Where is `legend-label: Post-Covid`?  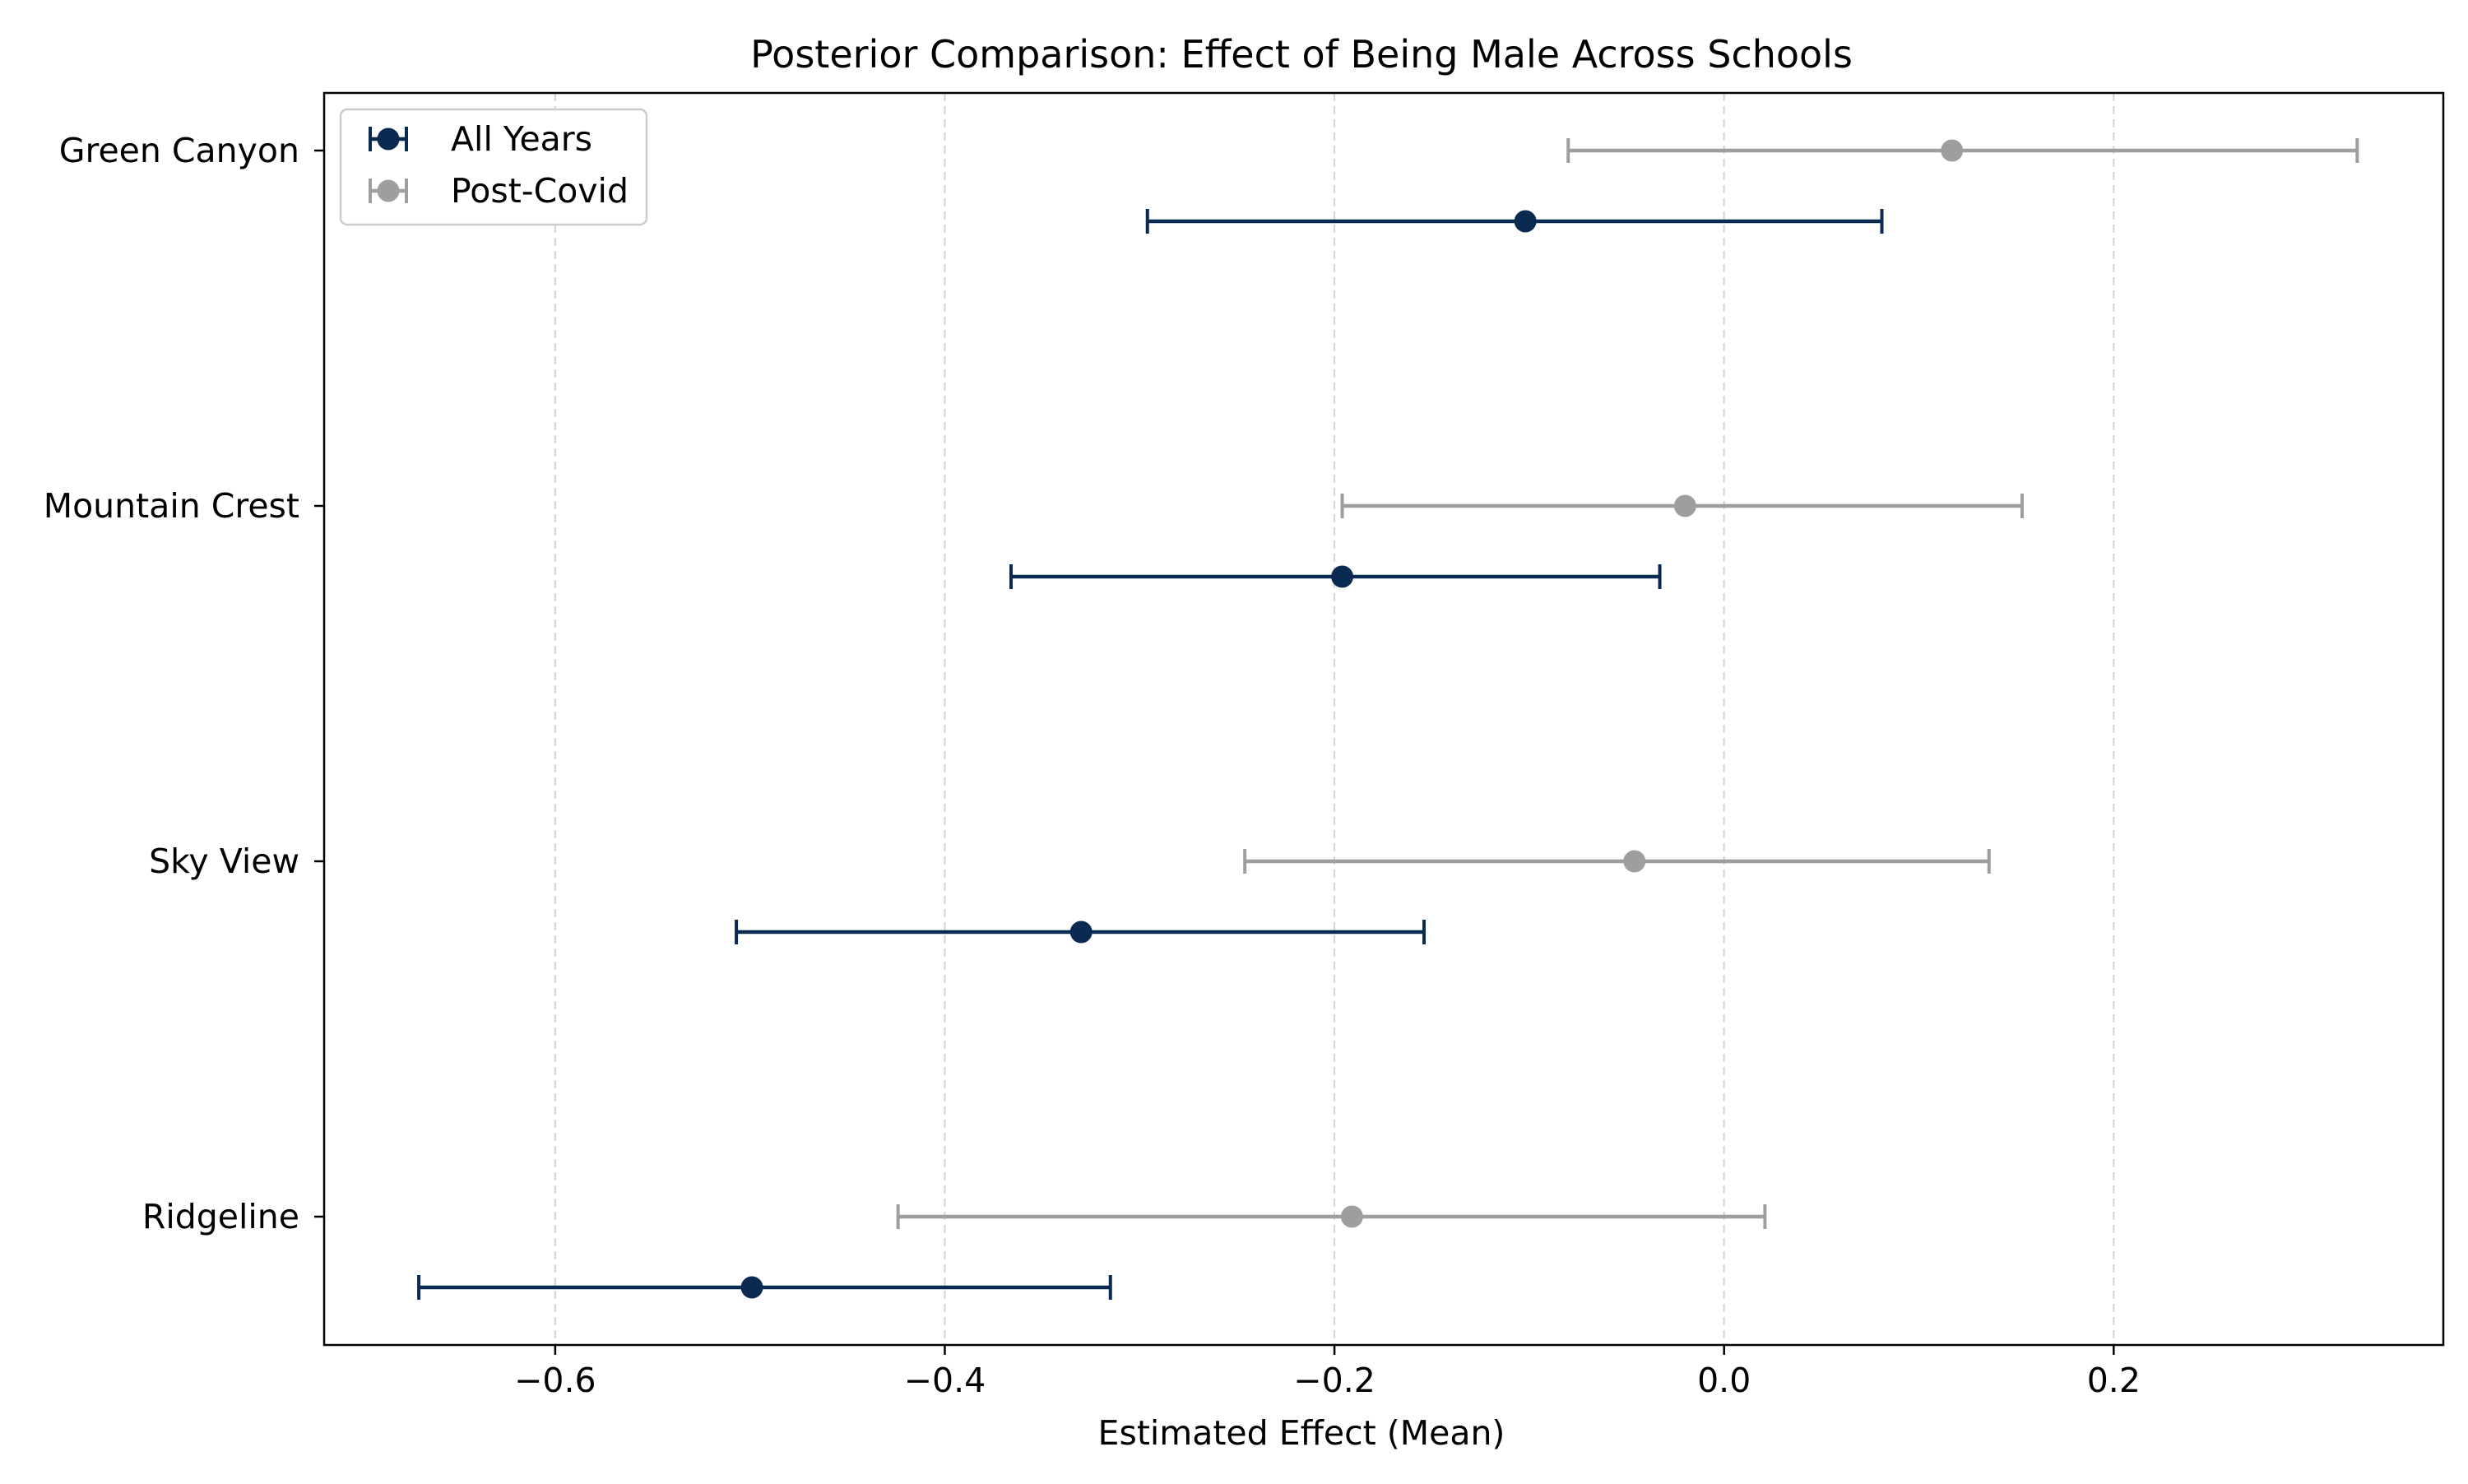
legend-label: Post-Covid is located at coordinates (540, 191).